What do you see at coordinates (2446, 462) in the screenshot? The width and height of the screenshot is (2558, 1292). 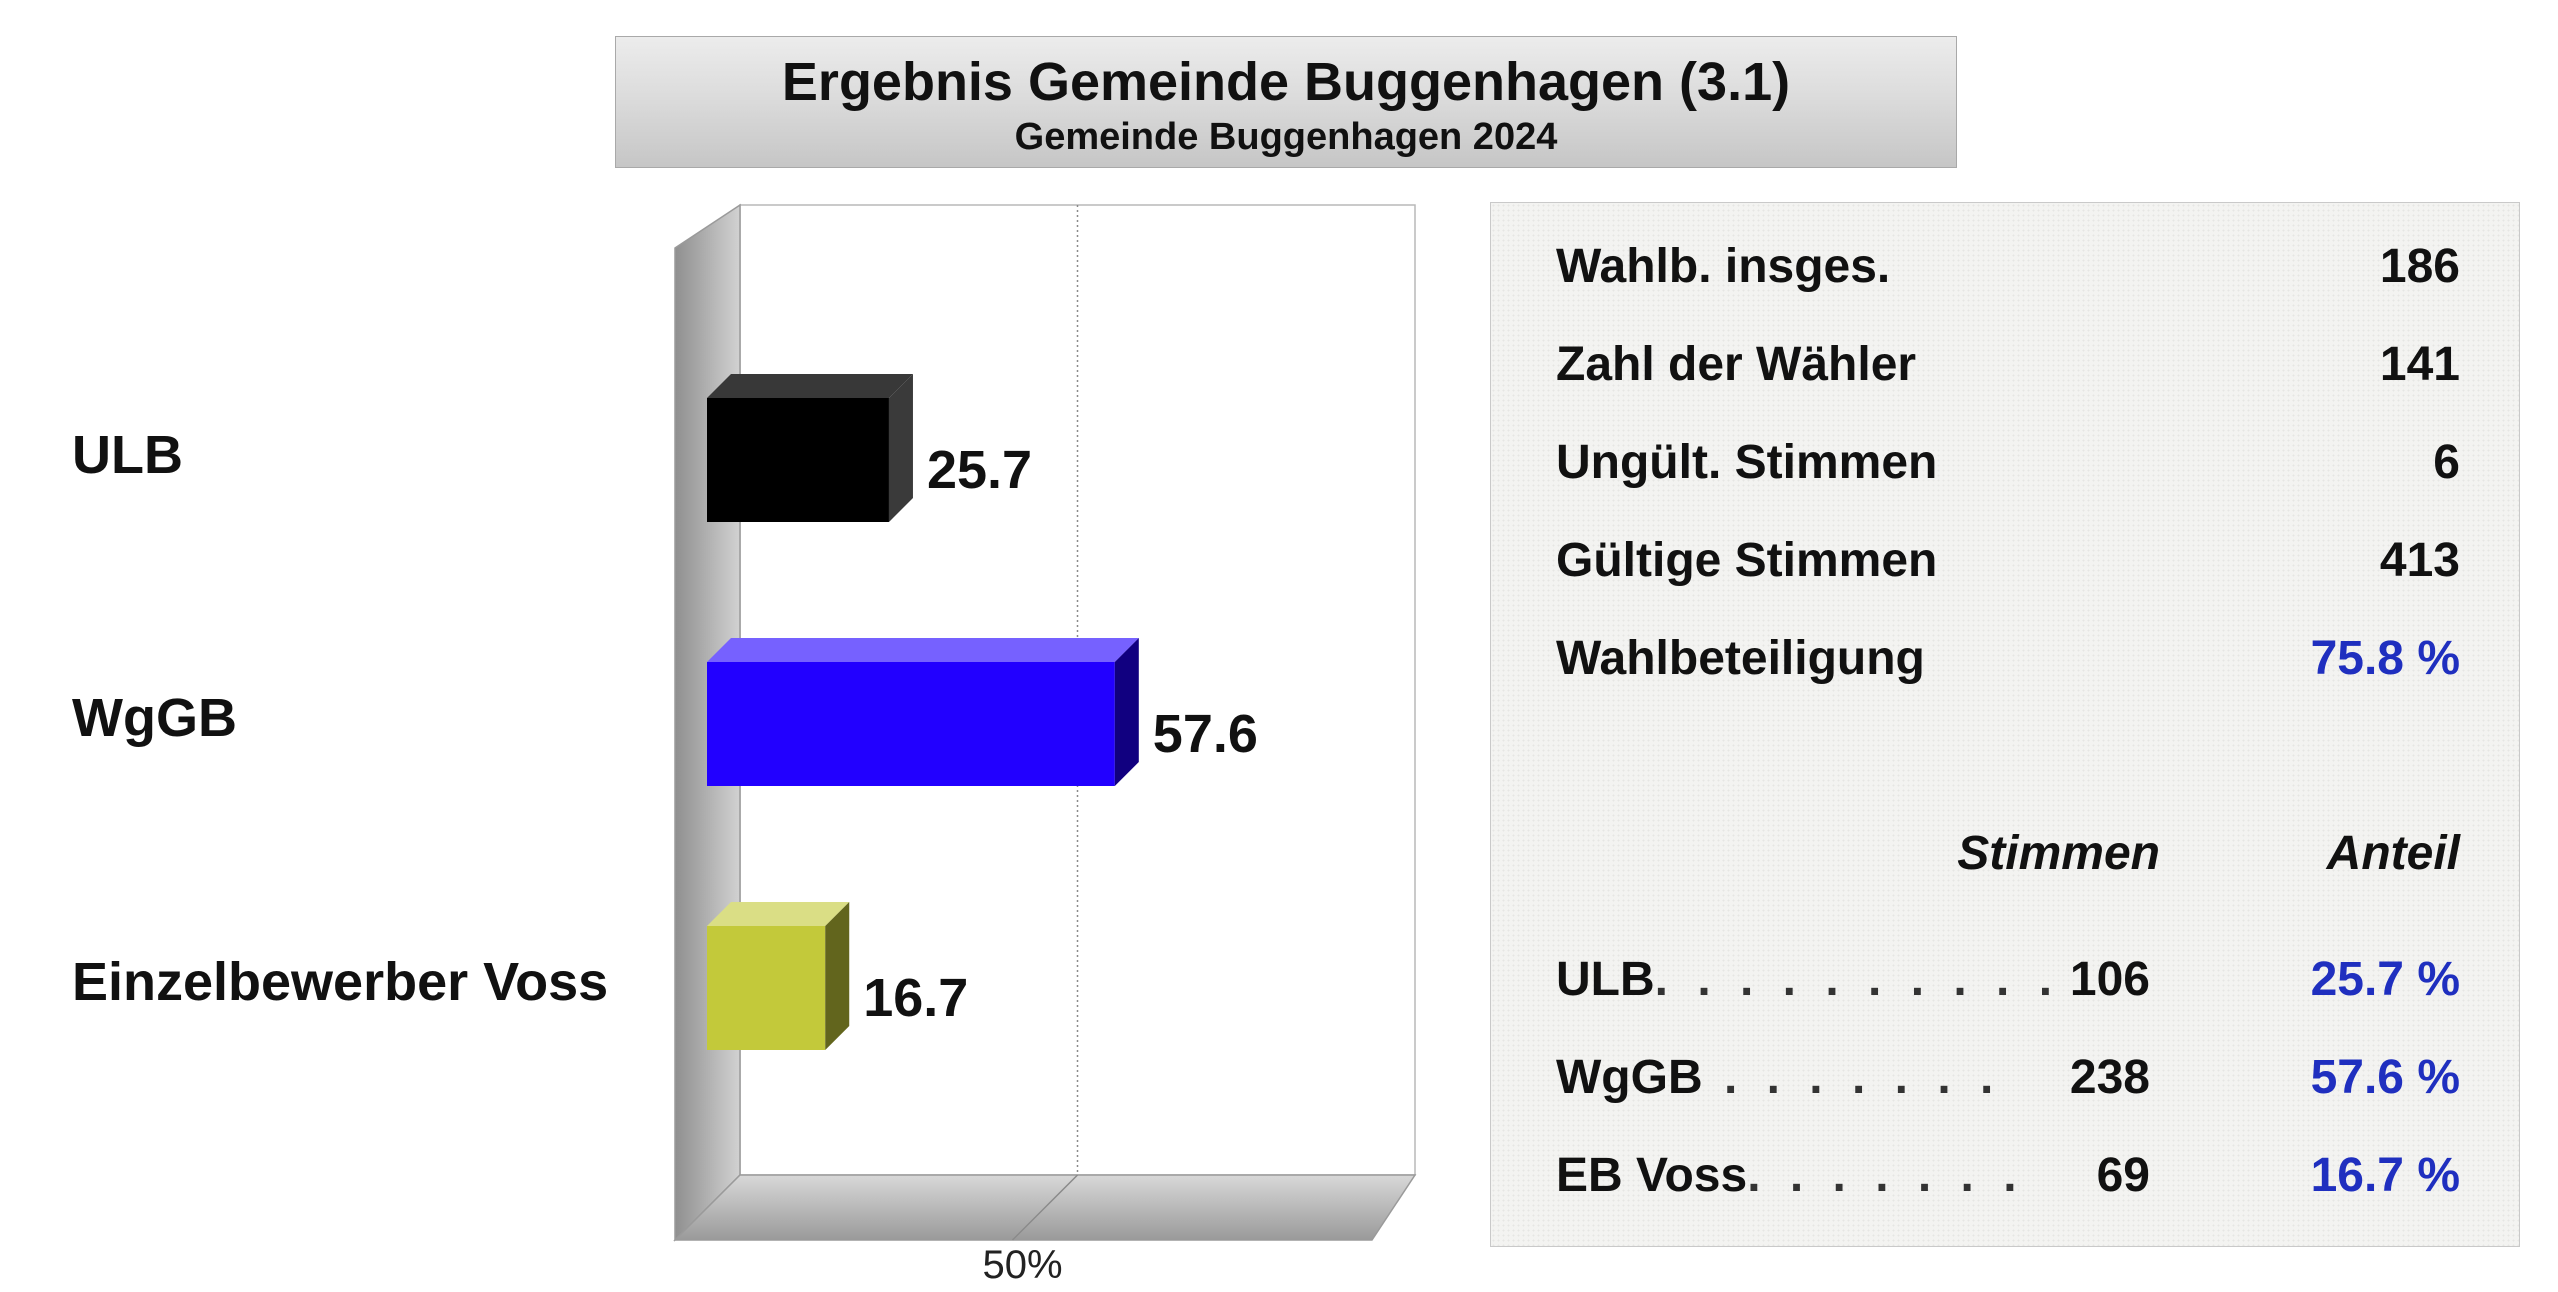 I see `stat-value: 6` at bounding box center [2446, 462].